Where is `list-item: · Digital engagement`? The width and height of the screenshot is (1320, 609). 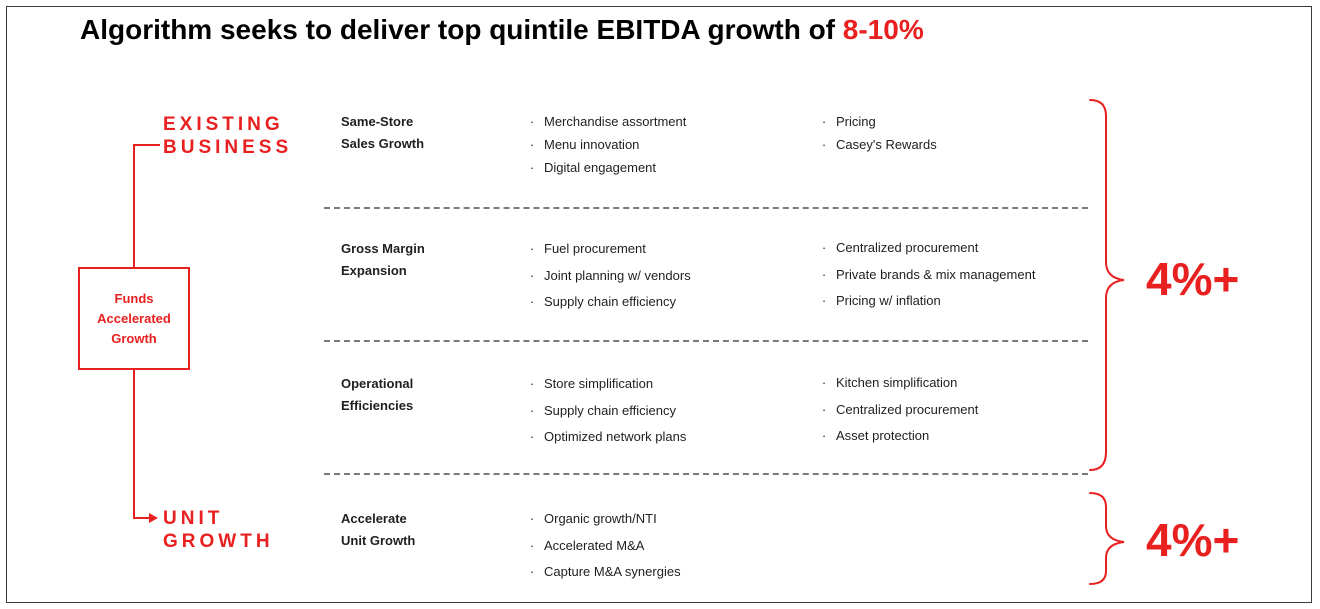
list-item: · Digital engagement is located at coordinates (593, 168).